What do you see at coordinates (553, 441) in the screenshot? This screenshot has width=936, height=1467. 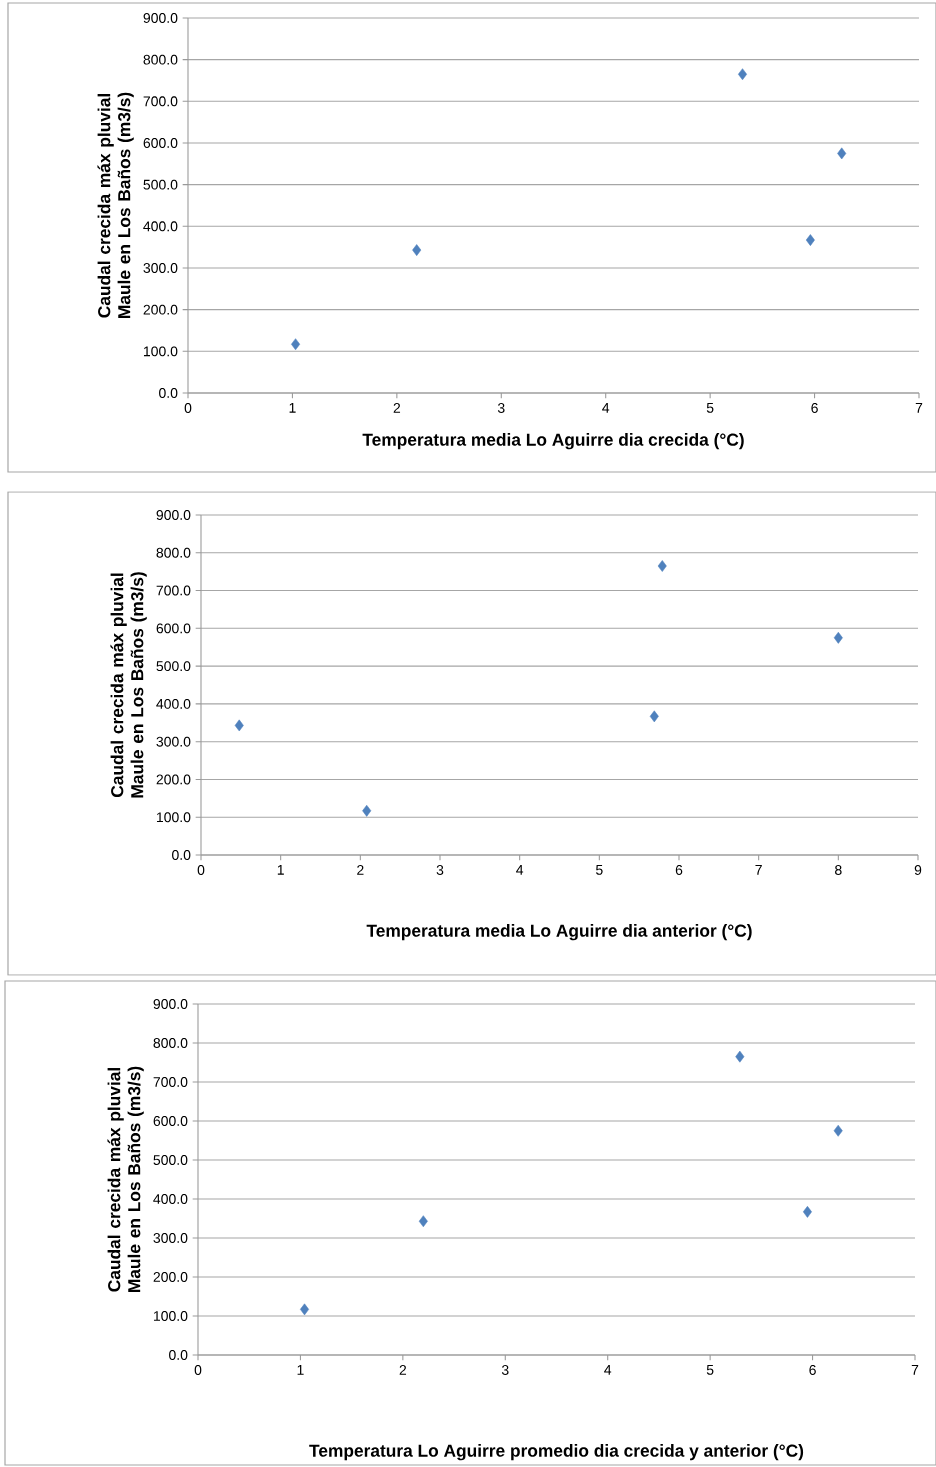 I see `x-axis-title: Temperatura media Lo Aguirre dia crecida (°C)` at bounding box center [553, 441].